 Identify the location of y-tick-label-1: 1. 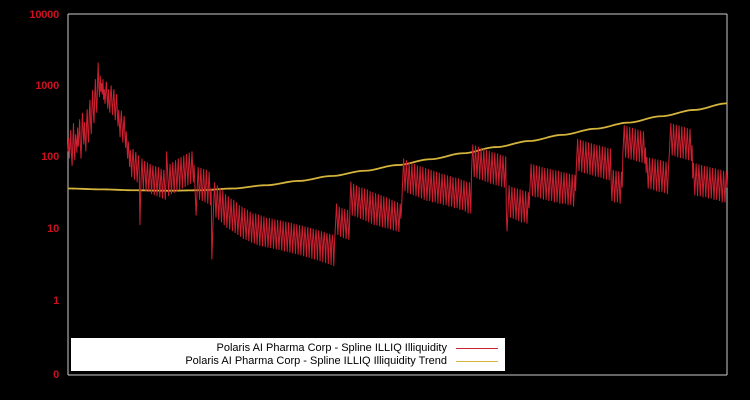
(56, 301).